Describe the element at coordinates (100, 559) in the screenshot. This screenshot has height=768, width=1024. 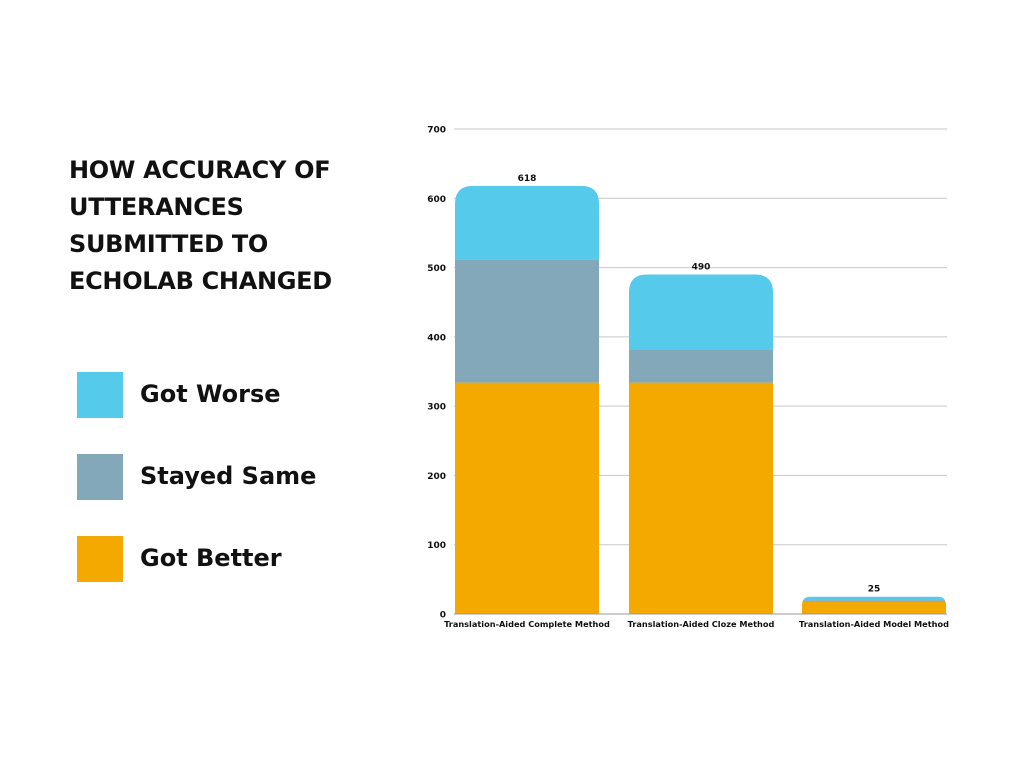
I see `legend-swatch-got-better` at that location.